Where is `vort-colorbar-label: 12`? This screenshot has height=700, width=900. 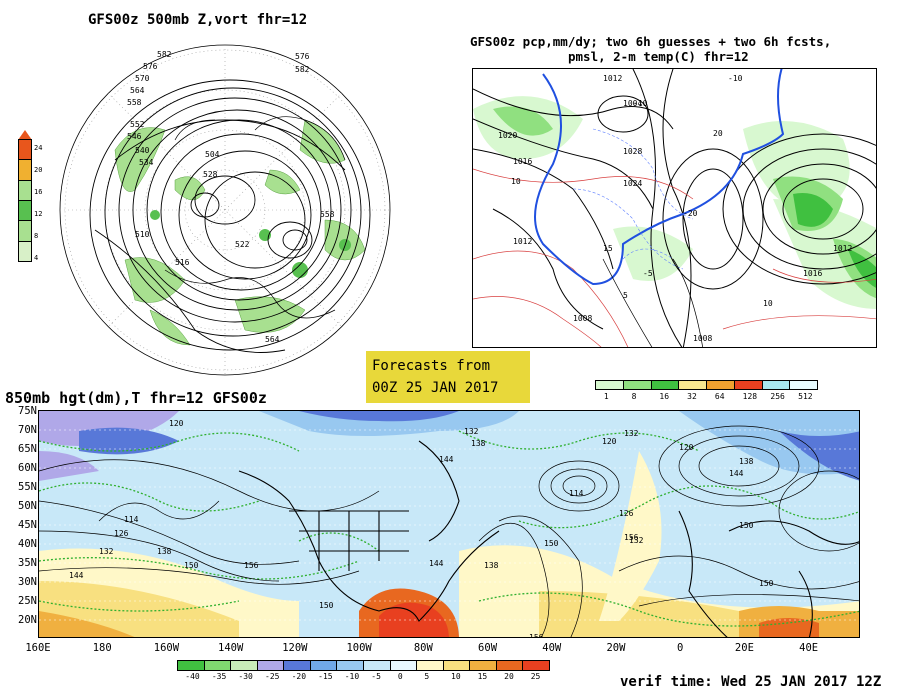
vort-colorbar-label: 12 is located at coordinates (38, 214).